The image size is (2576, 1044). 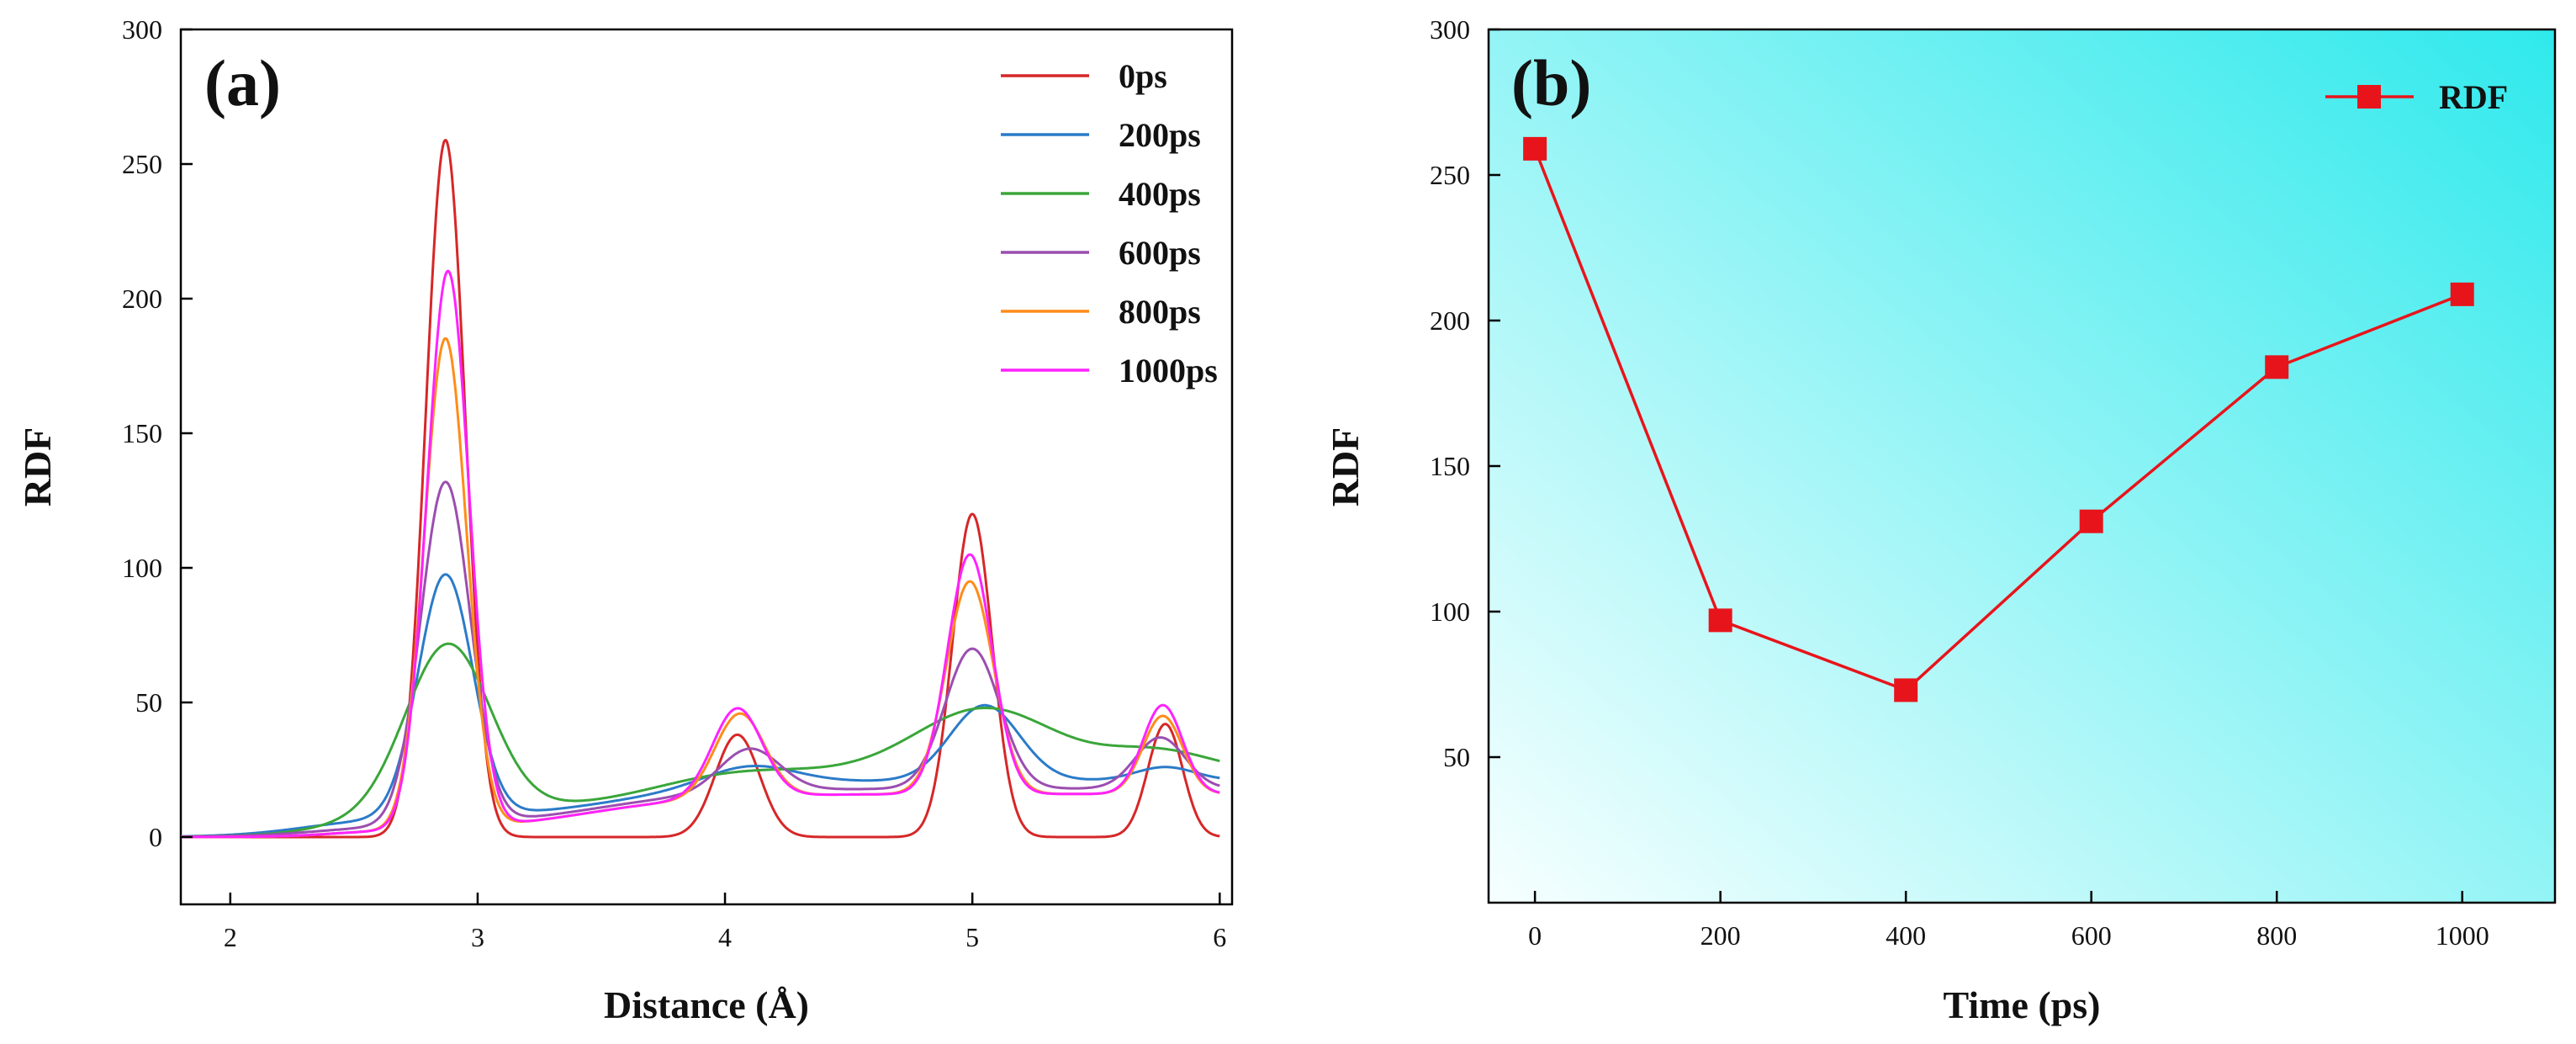 What do you see at coordinates (155, 837) in the screenshot?
I see `panel-a-y-tick-label: 0` at bounding box center [155, 837].